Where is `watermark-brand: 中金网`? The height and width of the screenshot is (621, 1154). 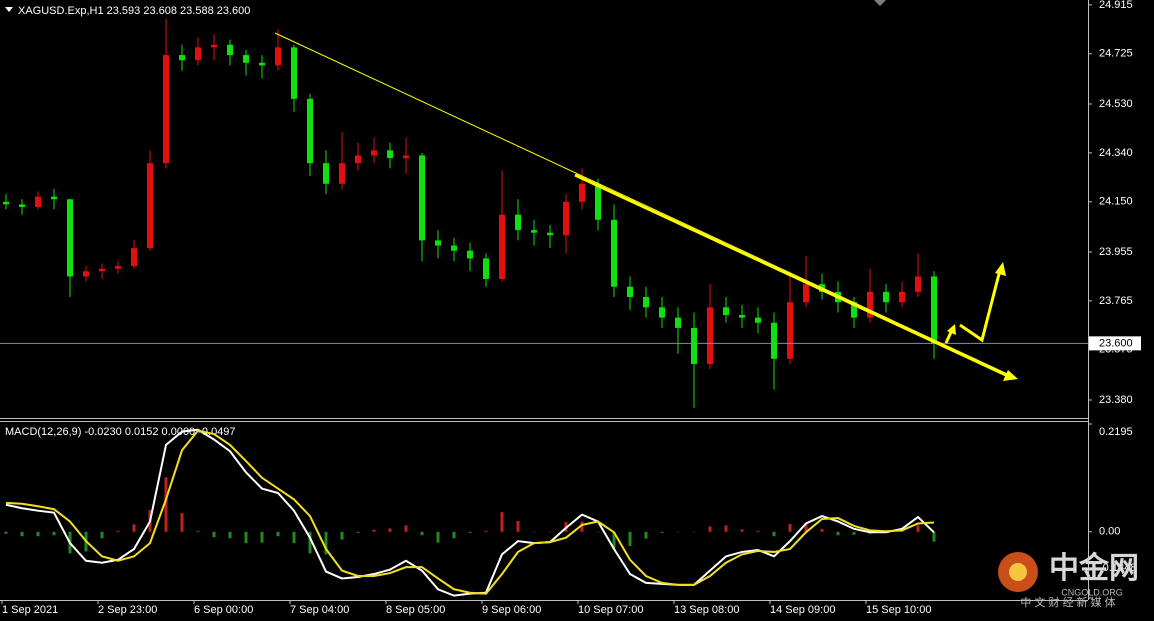
watermark-brand: 中金网 is located at coordinates (1094, 568).